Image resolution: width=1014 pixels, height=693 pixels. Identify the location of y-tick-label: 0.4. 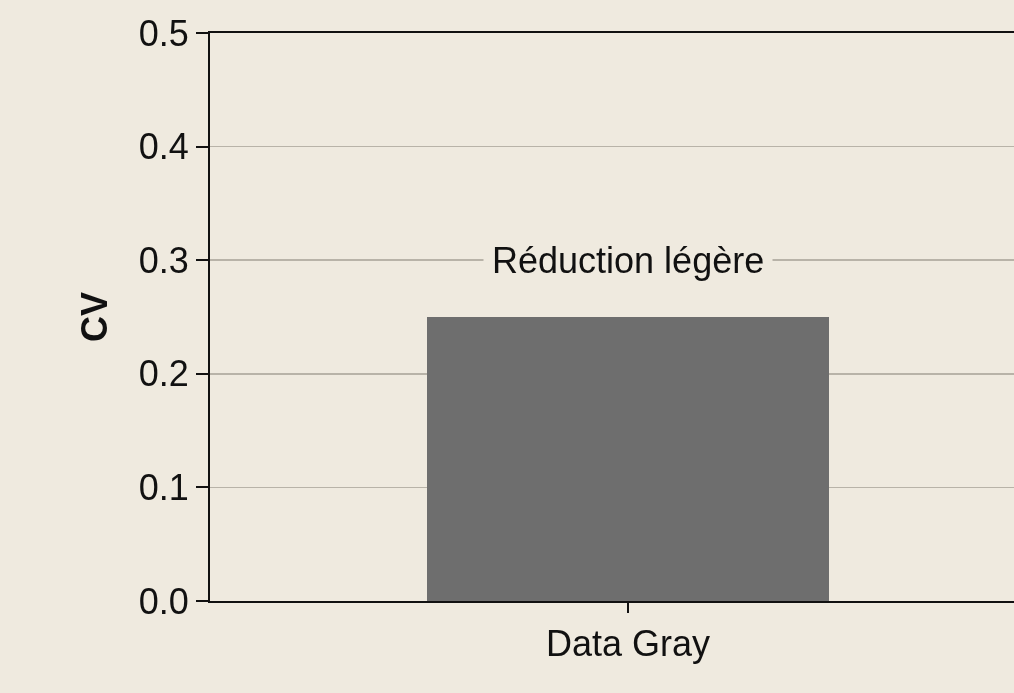
(163, 147).